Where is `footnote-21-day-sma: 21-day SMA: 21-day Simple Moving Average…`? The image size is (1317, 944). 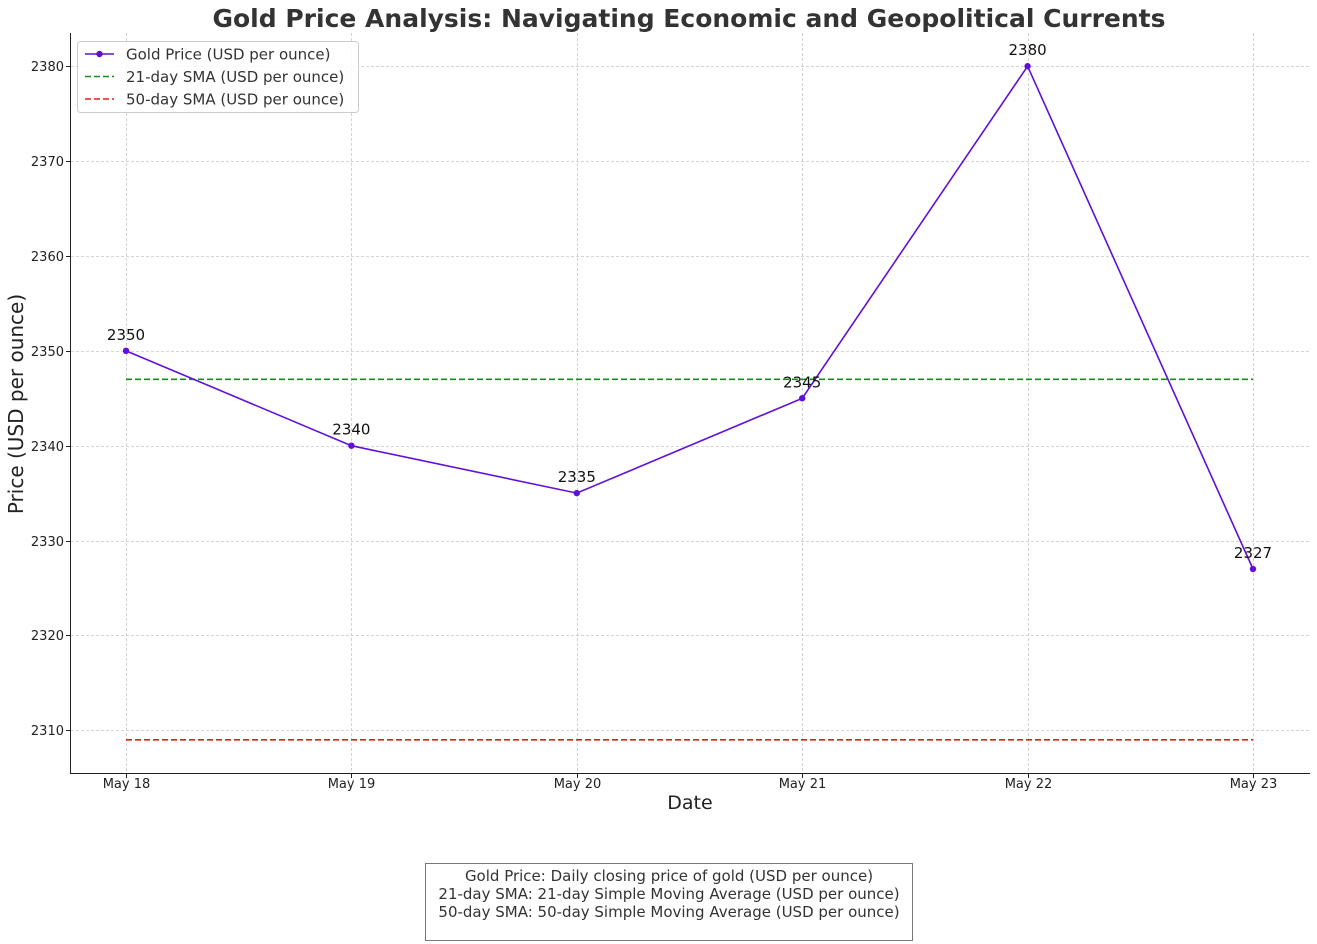 footnote-21-day-sma: 21-day SMA: 21-day Simple Moving Average… is located at coordinates (669, 894).